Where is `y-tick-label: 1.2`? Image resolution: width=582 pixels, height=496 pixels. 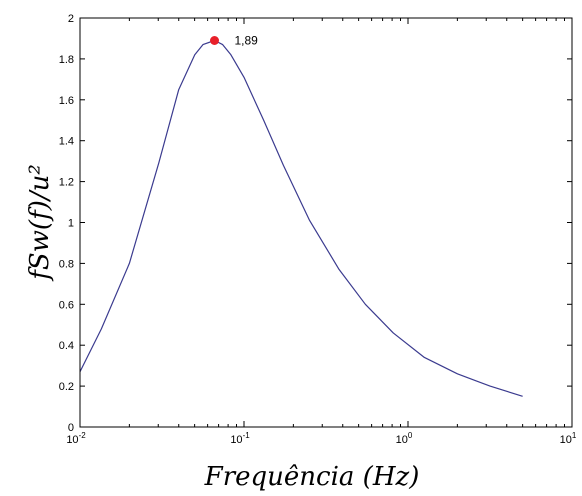 y-tick-label: 1.2 is located at coordinates (66, 183).